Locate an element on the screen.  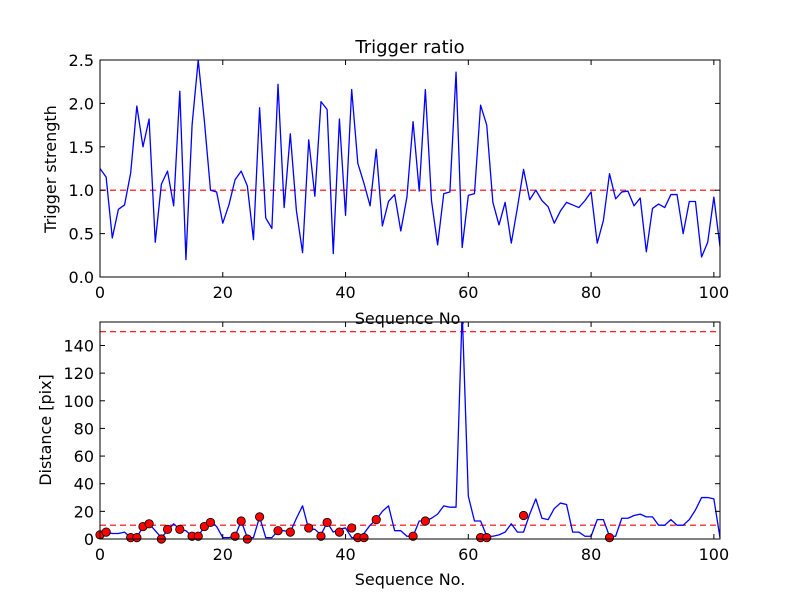
bot-x-tick-label-4: 80 is located at coordinates (591, 554).